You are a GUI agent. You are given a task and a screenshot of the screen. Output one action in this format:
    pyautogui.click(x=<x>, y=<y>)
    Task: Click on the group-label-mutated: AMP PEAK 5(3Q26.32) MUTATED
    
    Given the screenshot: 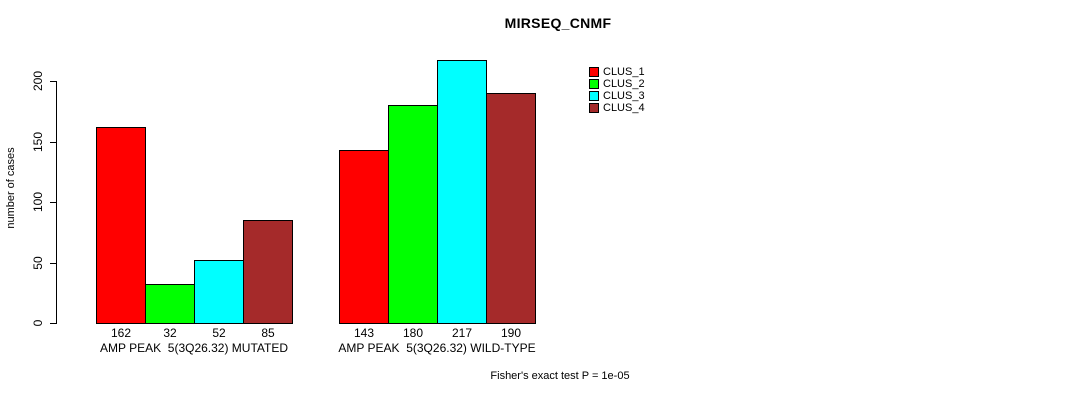 What is the action you would take?
    pyautogui.click(x=194, y=348)
    